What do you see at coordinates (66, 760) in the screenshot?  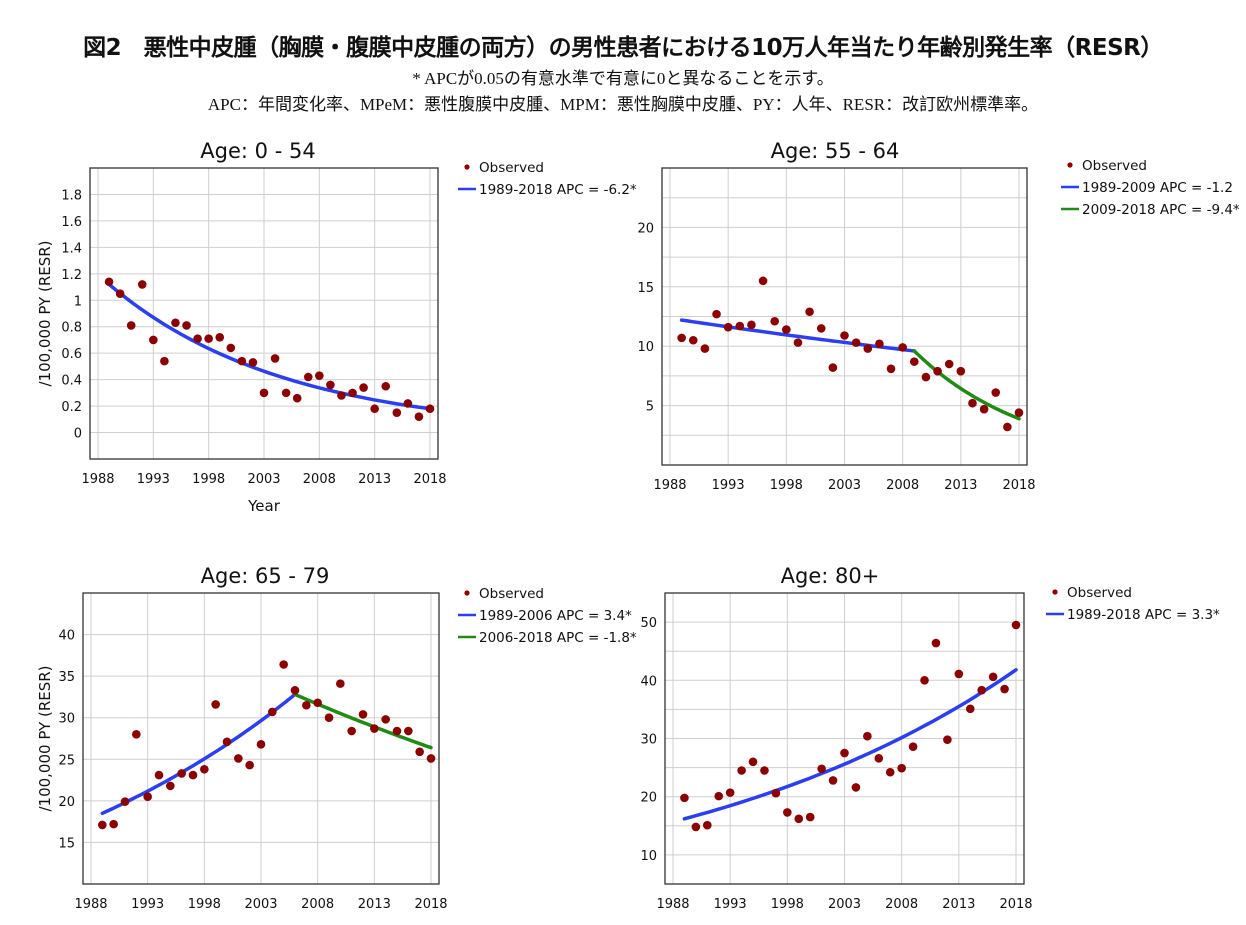 I see `y-tick-label: 25` at bounding box center [66, 760].